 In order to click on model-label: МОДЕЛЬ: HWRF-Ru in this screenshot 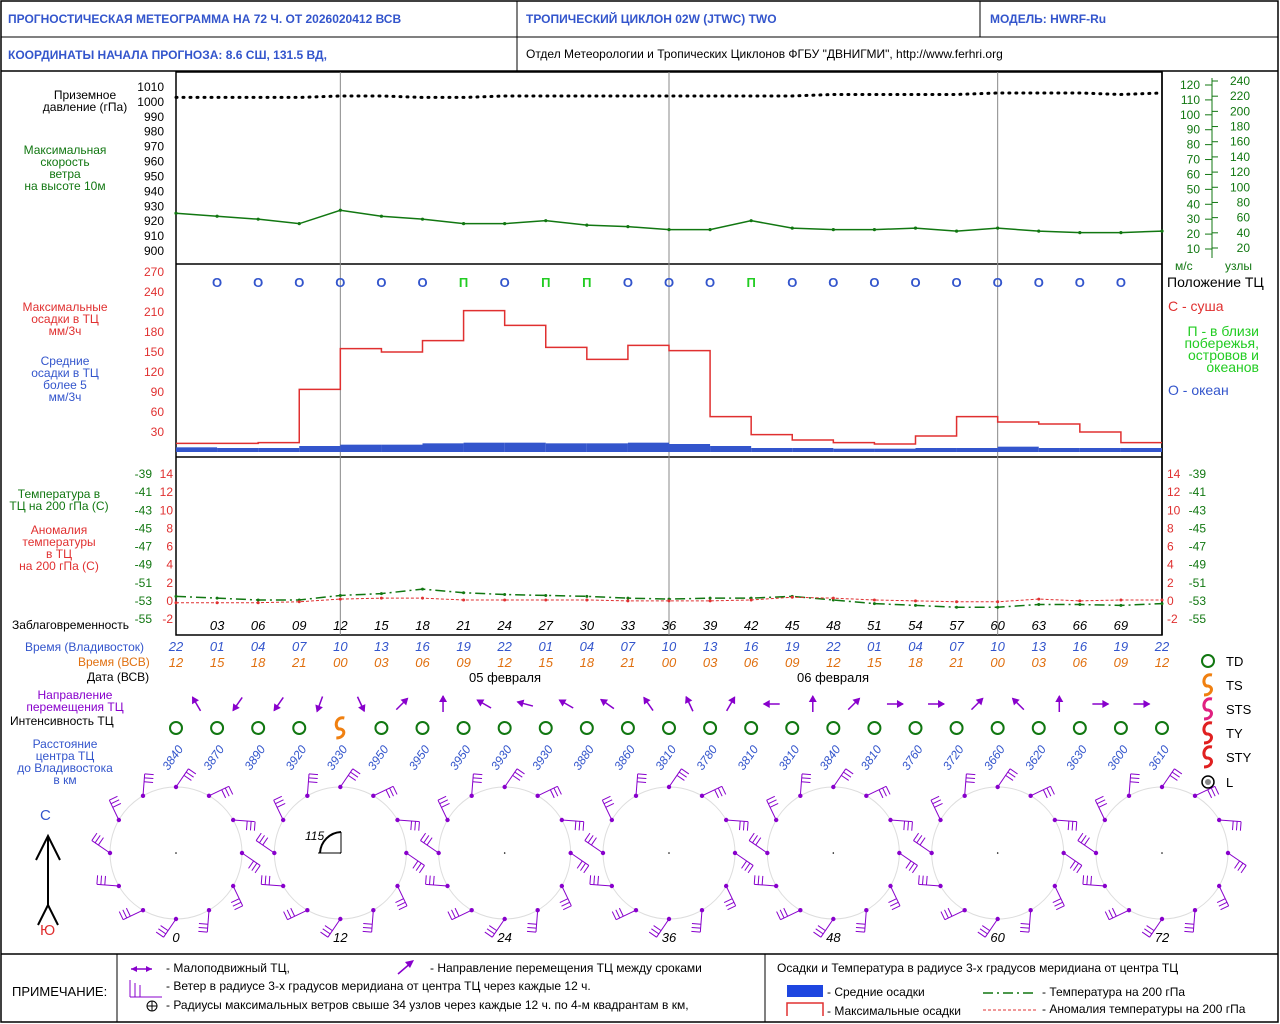, I will do `click(1048, 19)`.